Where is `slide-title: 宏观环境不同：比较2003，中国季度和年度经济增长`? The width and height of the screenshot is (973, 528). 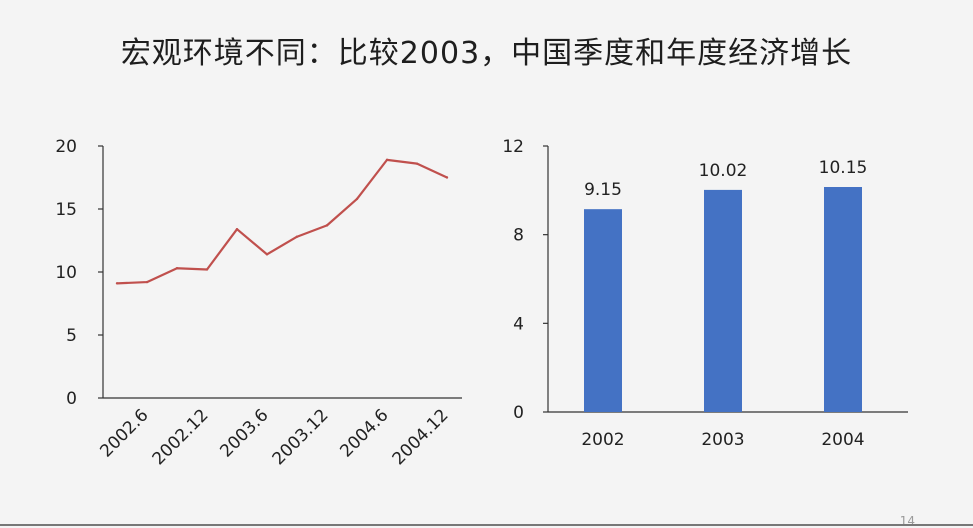
slide-title: 宏观环境不同：比较2003，中国季度和年度经济增长 is located at coordinates (486, 53).